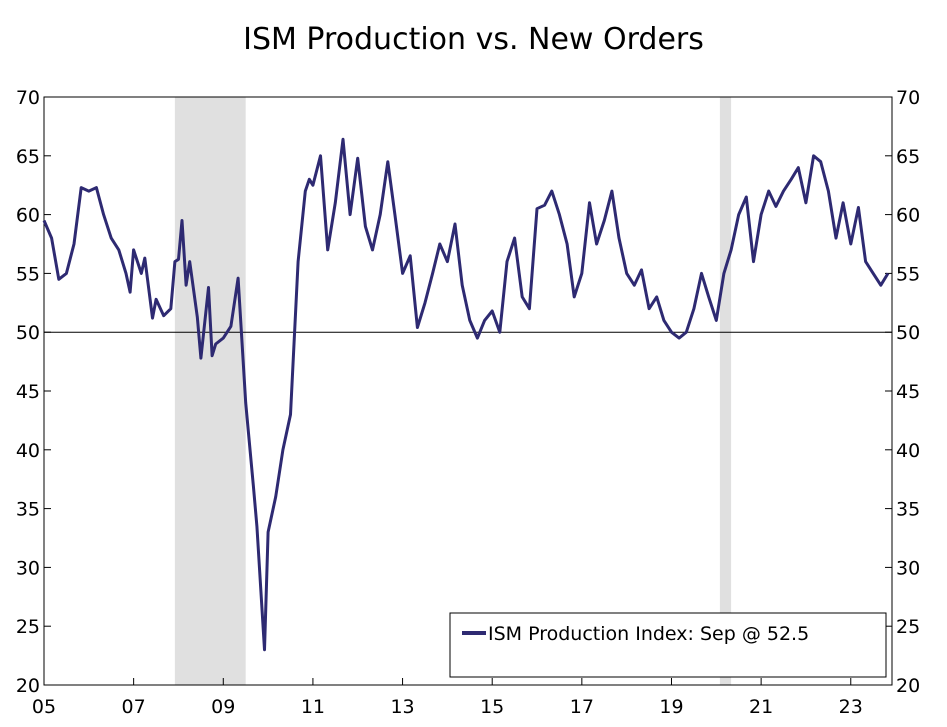 The height and width of the screenshot is (727, 947). What do you see at coordinates (28, 510) in the screenshot?
I see `y-tick-label-left: 35` at bounding box center [28, 510].